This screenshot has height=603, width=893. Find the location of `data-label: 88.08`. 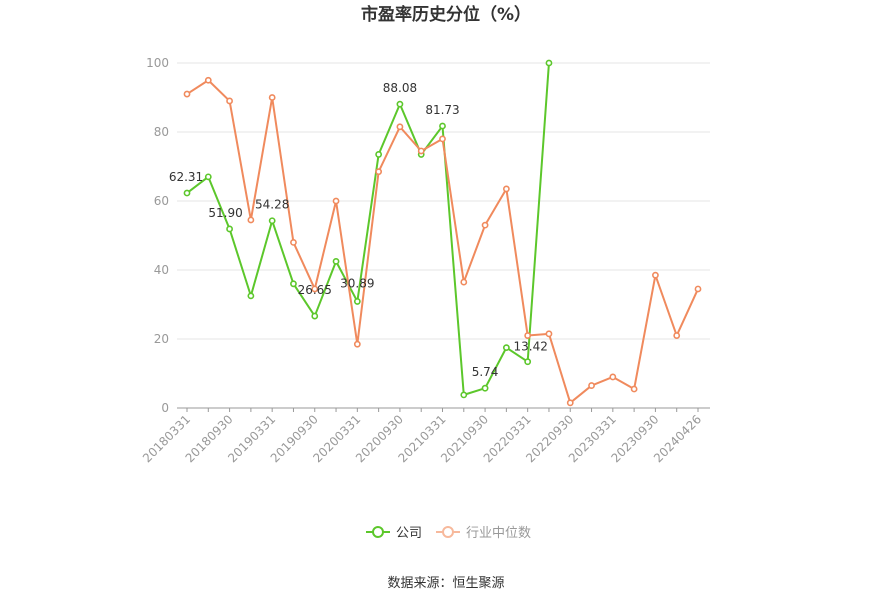

data-label: 88.08 is located at coordinates (400, 88).